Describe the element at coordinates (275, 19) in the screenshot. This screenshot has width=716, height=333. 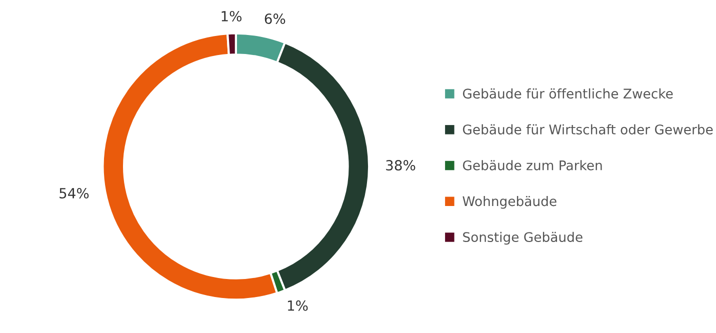
I see `data-label: 6%` at that location.